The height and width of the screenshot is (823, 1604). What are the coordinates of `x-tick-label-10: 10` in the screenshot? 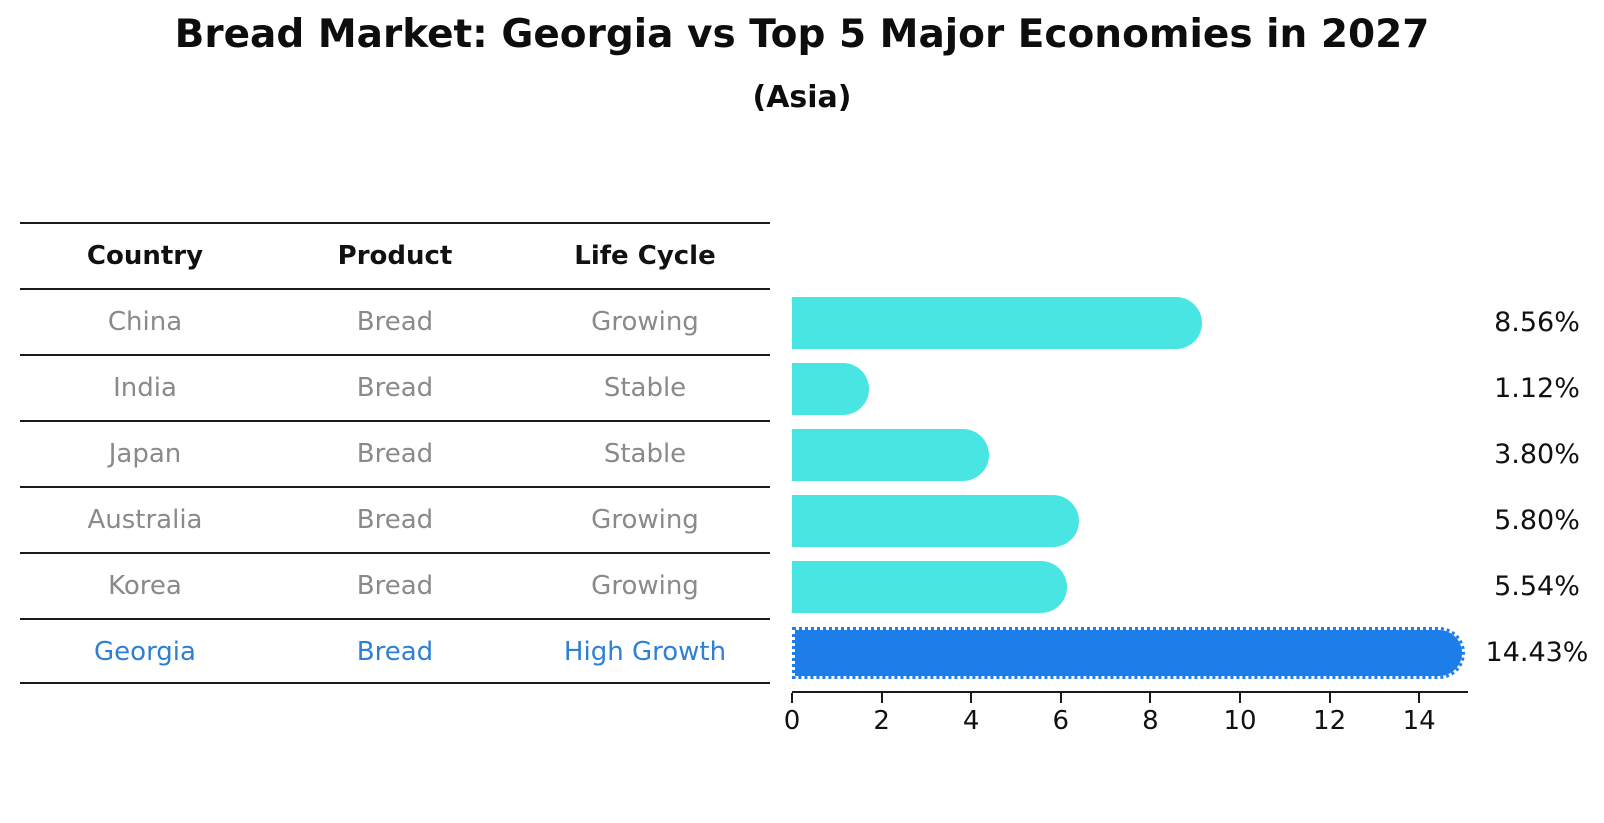 It's located at (1240, 721).